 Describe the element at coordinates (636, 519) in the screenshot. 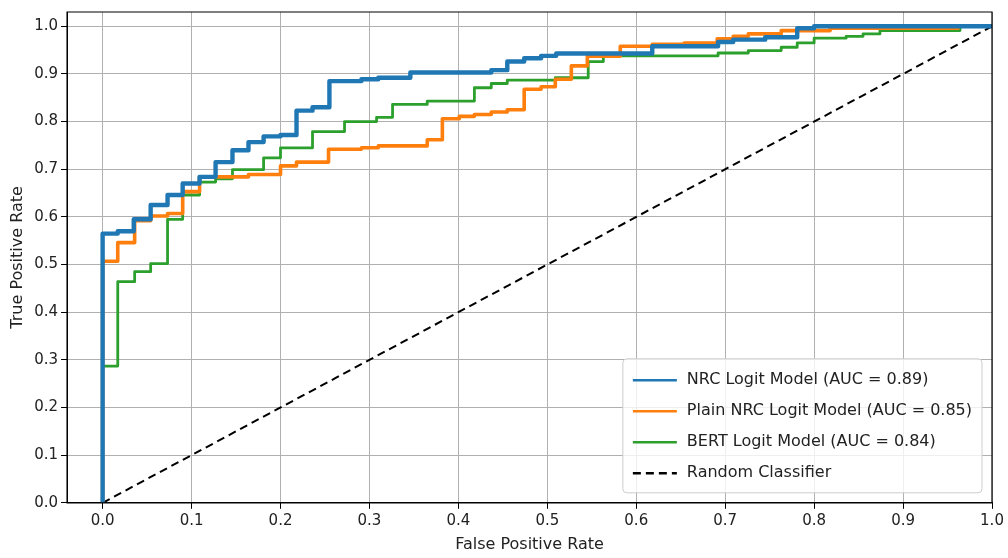

I see `x-tick-label: 0.6` at that location.